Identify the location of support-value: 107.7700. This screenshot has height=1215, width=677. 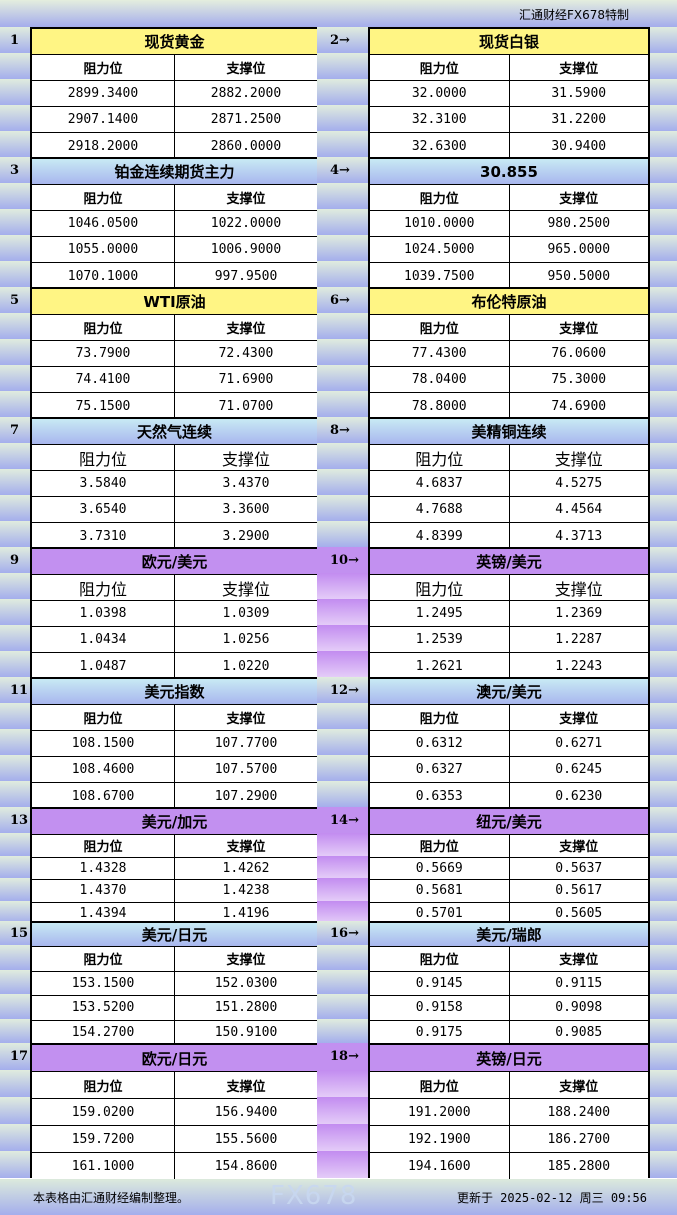
(246, 743).